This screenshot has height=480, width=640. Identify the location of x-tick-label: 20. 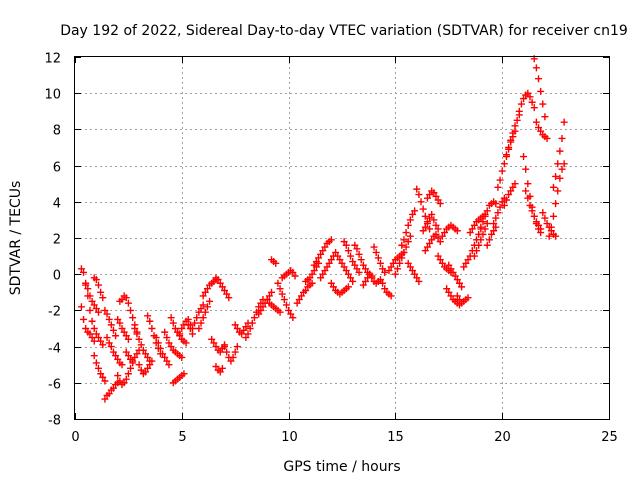
(502, 437).